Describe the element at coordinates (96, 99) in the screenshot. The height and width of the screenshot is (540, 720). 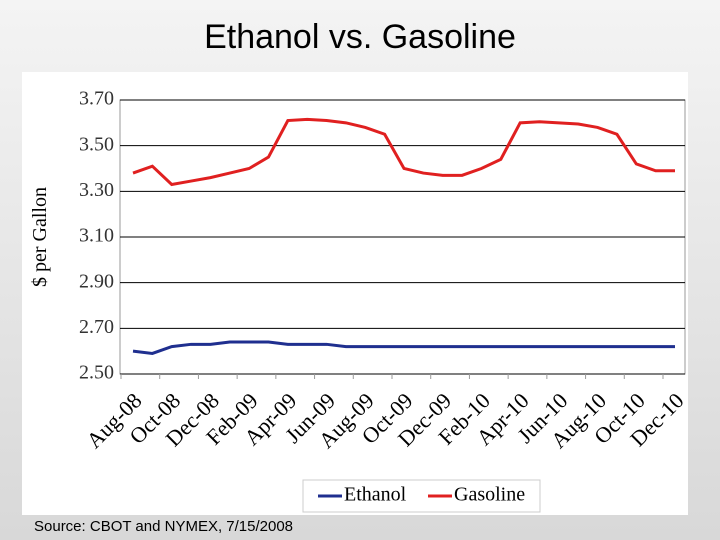
I see `y-tick-label: 3.70` at that location.